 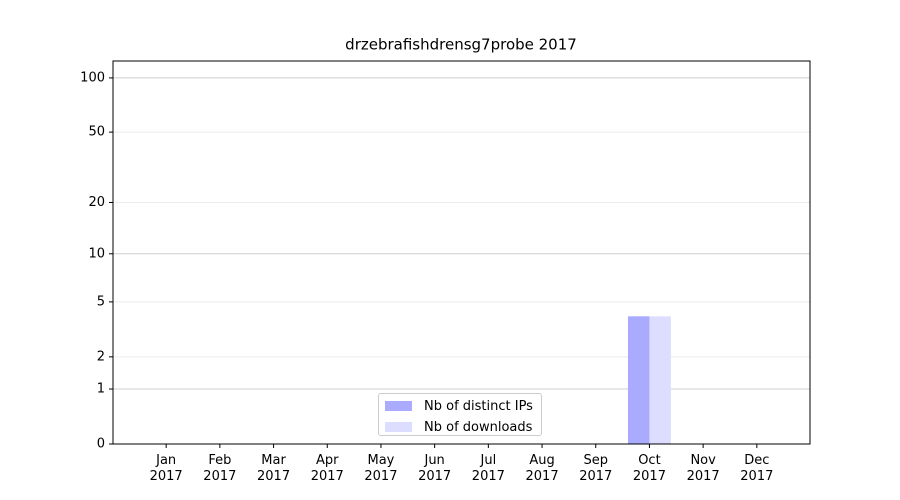 I want to click on y-tick-label: 10, so click(x=96, y=253).